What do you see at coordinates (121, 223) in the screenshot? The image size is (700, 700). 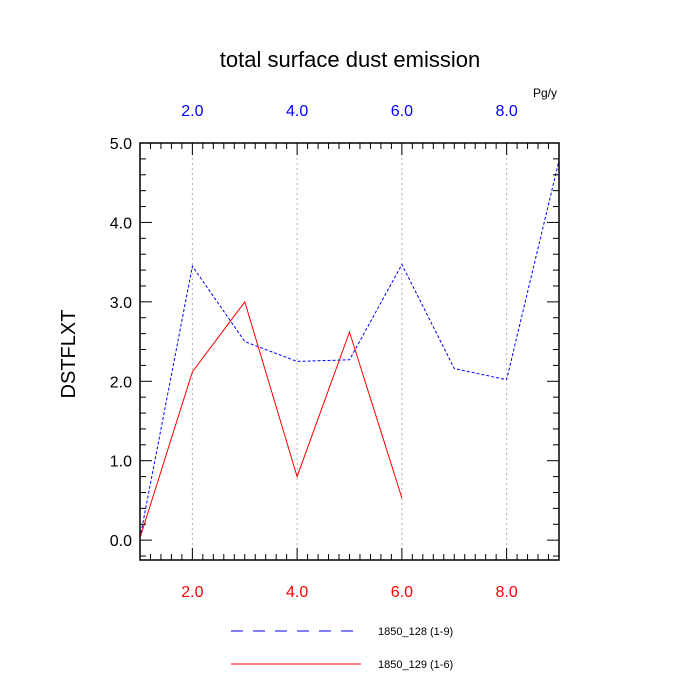 I see `y-tick-label-4: 4.0` at bounding box center [121, 223].